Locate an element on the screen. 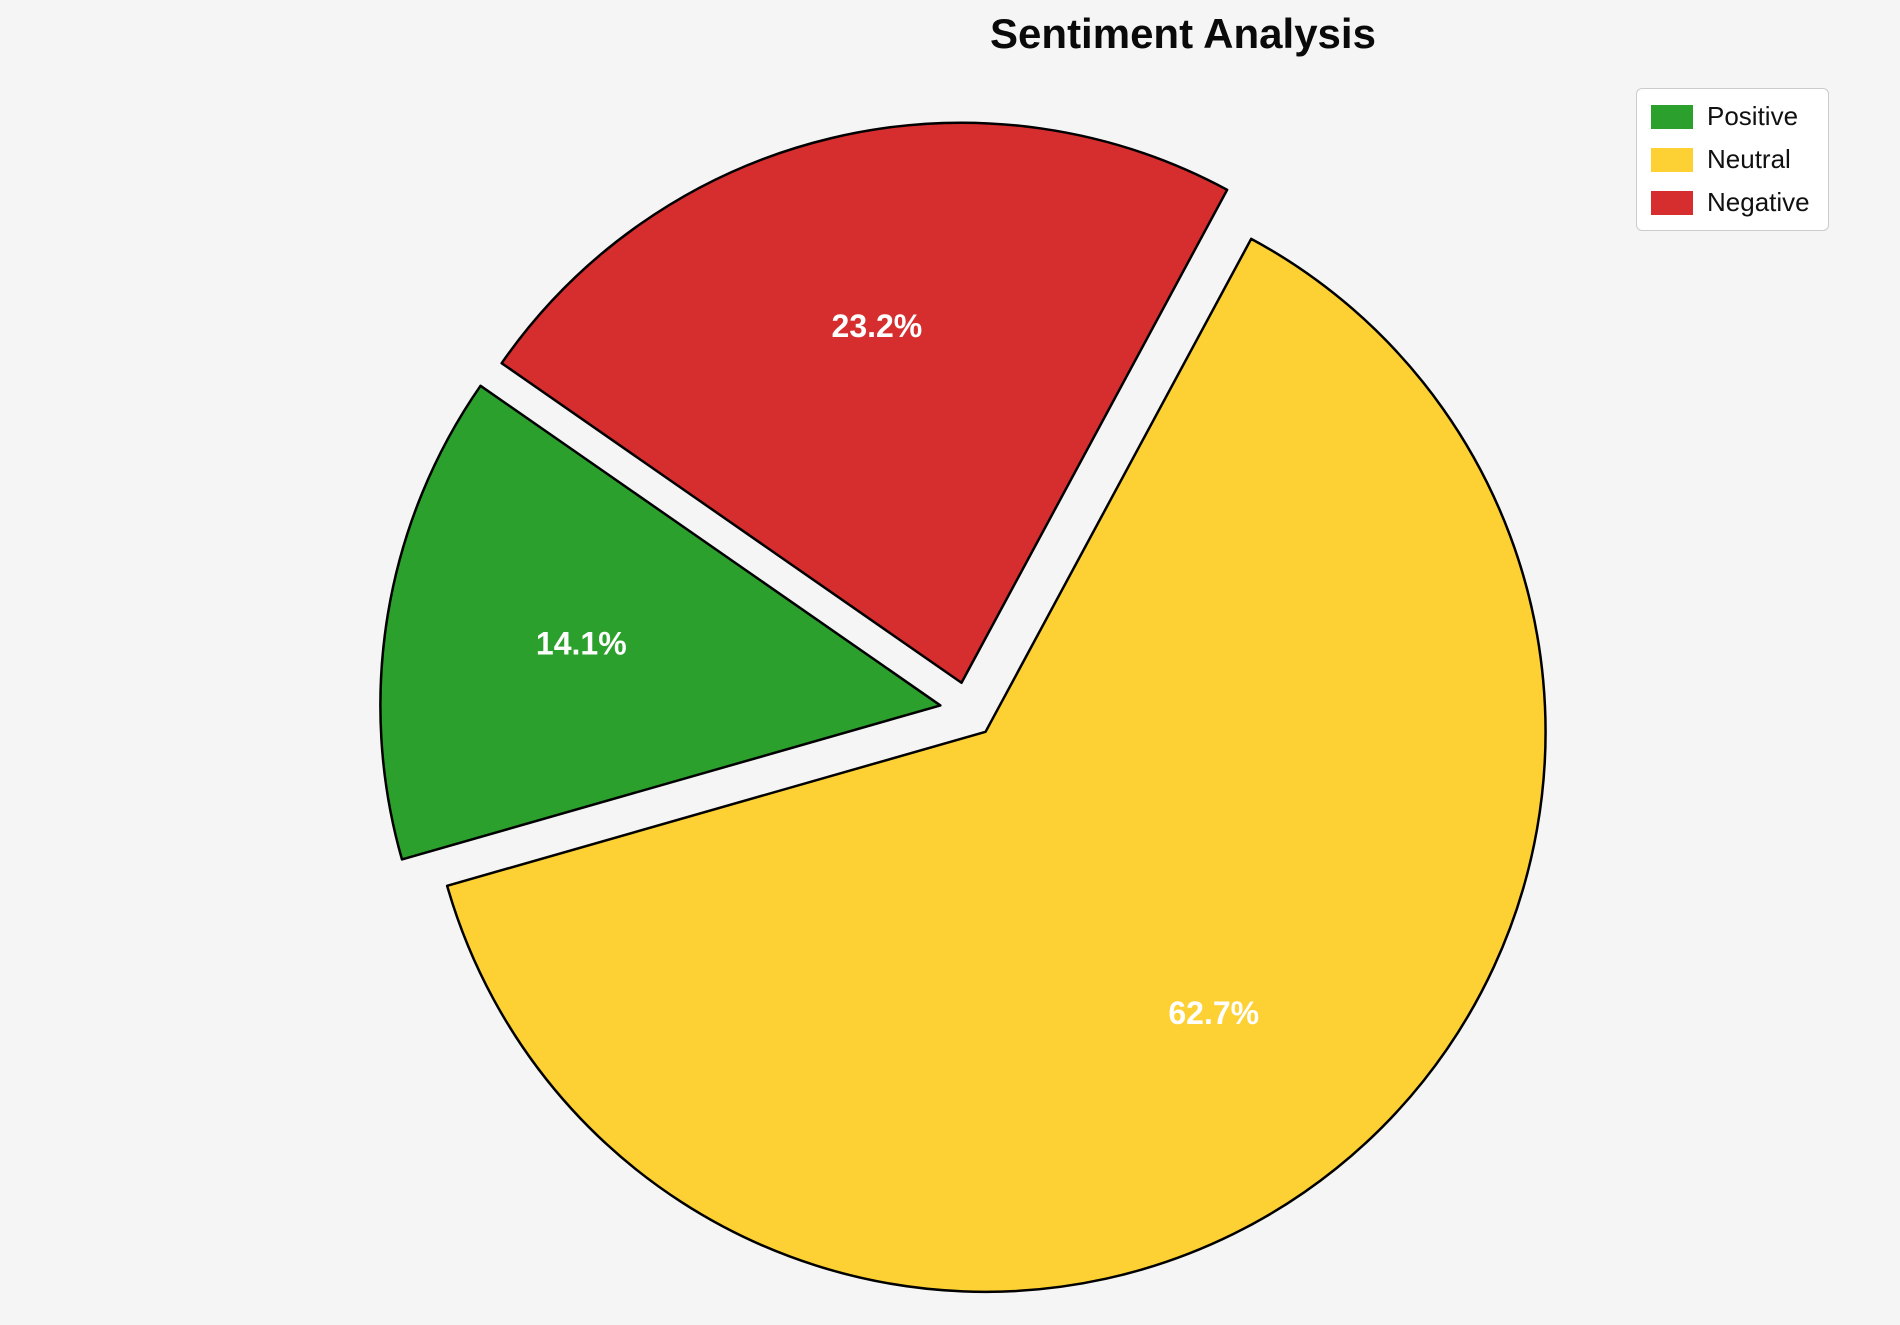  legend-item-positive: Positive is located at coordinates (1730, 116).